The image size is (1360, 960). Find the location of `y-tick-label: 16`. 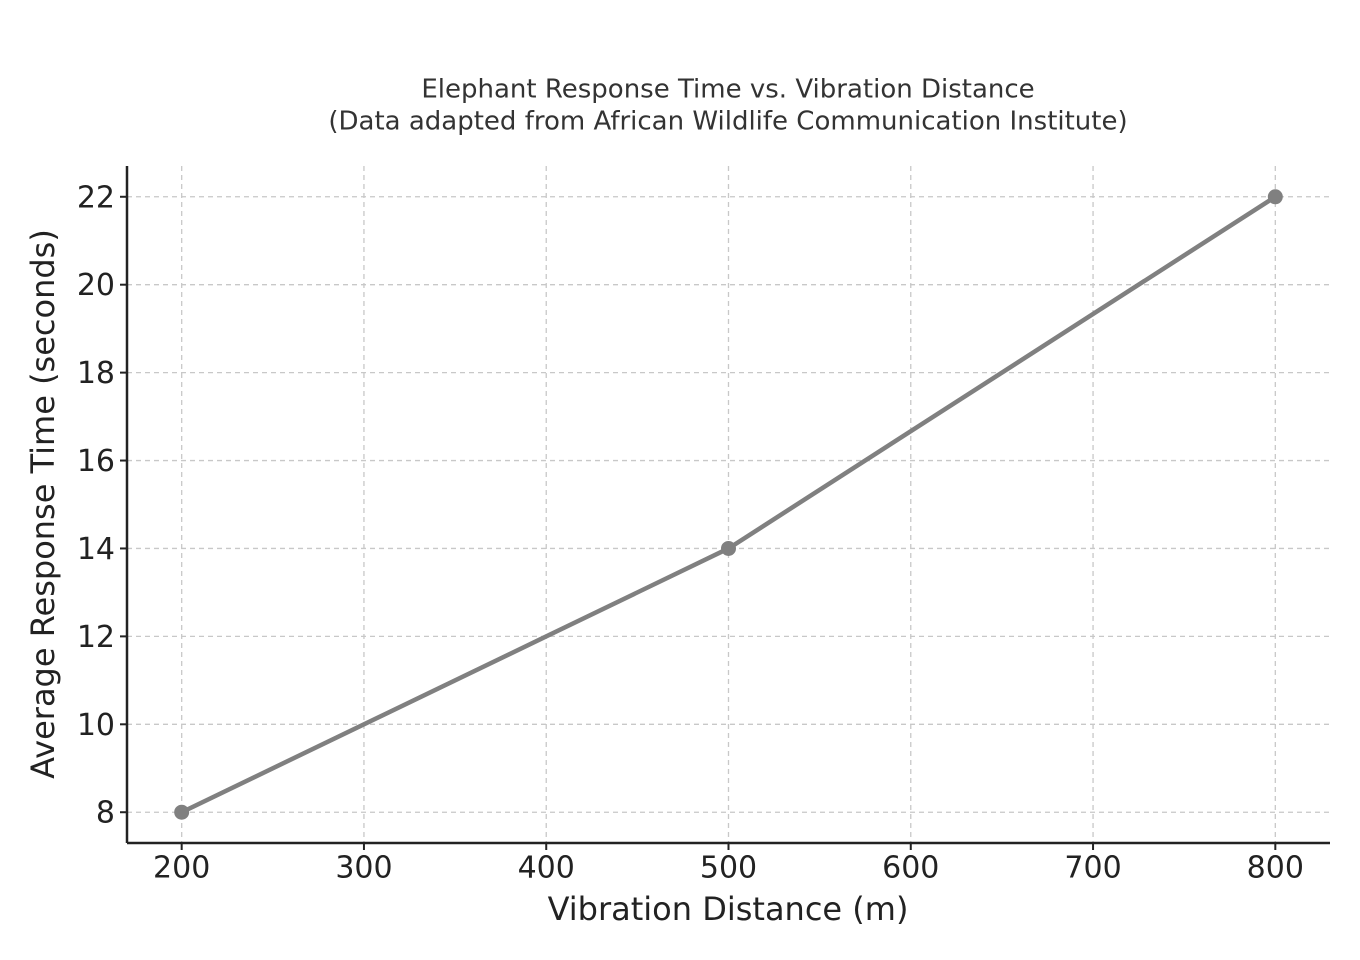

y-tick-label: 16 is located at coordinates (96, 461).